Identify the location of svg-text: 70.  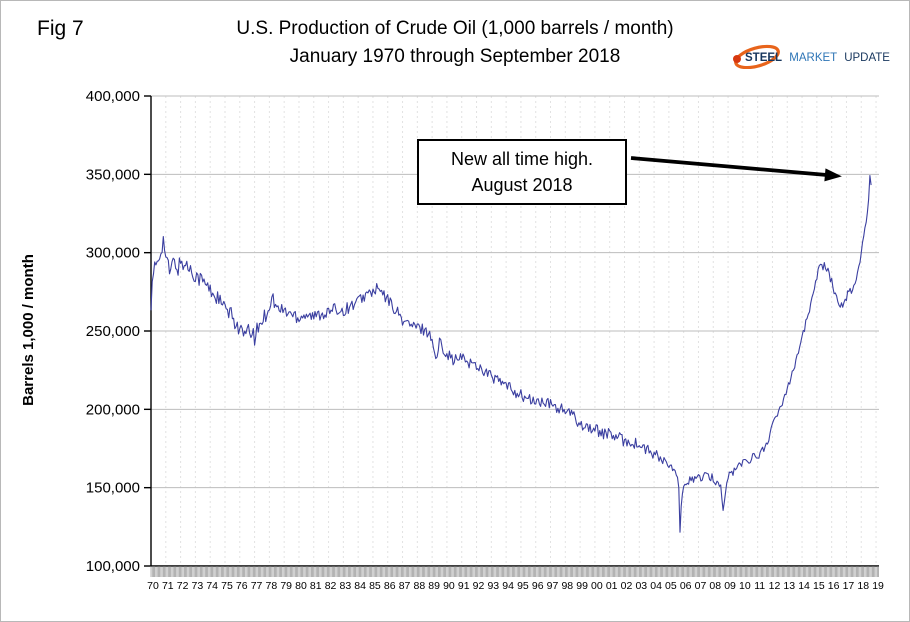
(153, 586).